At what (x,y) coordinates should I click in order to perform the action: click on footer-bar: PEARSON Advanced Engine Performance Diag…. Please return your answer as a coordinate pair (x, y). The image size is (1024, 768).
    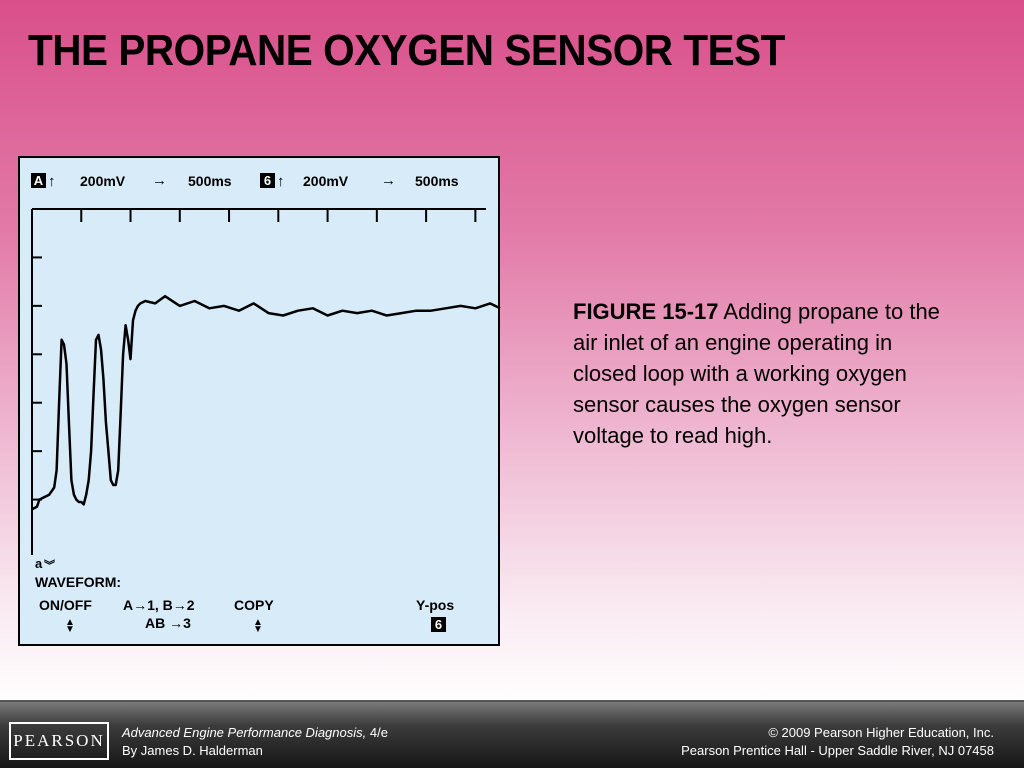
    Looking at the image, I should click on (512, 734).